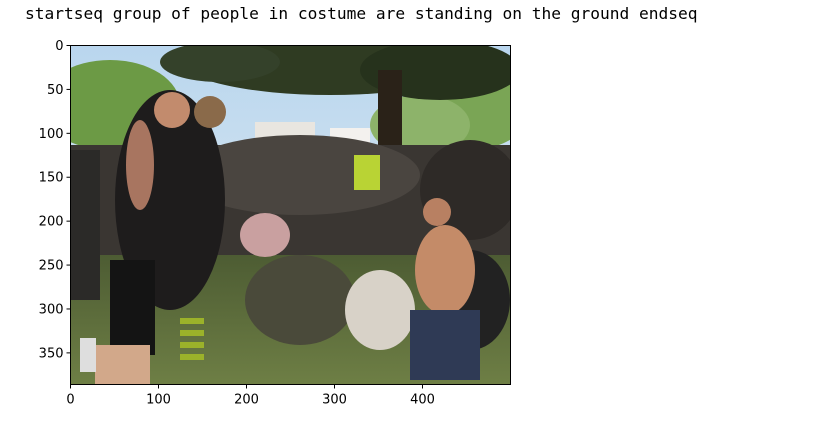 The width and height of the screenshot is (815, 426). What do you see at coordinates (70, 400) in the screenshot?
I see `x-tick-label: 0` at bounding box center [70, 400].